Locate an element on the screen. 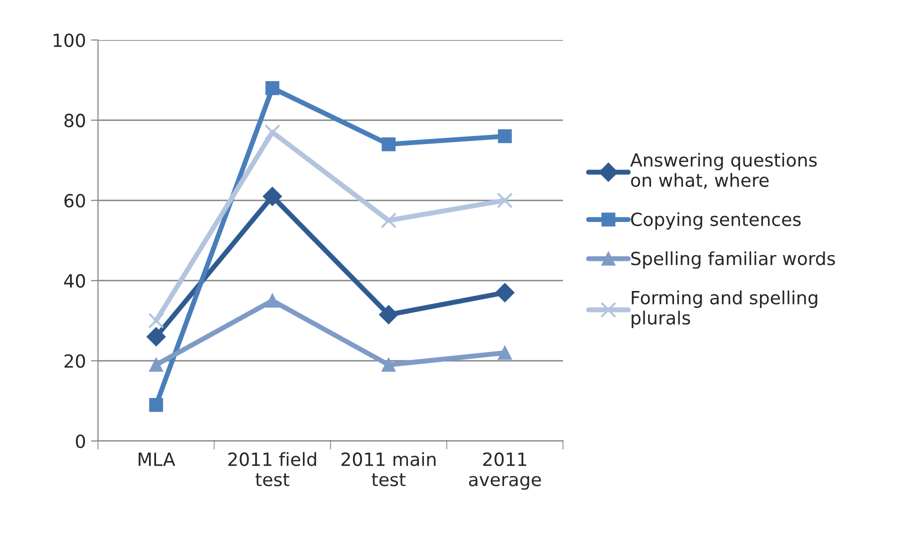 This screenshot has height=548, width=899. y-tick-label: 100 is located at coordinates (69, 40).